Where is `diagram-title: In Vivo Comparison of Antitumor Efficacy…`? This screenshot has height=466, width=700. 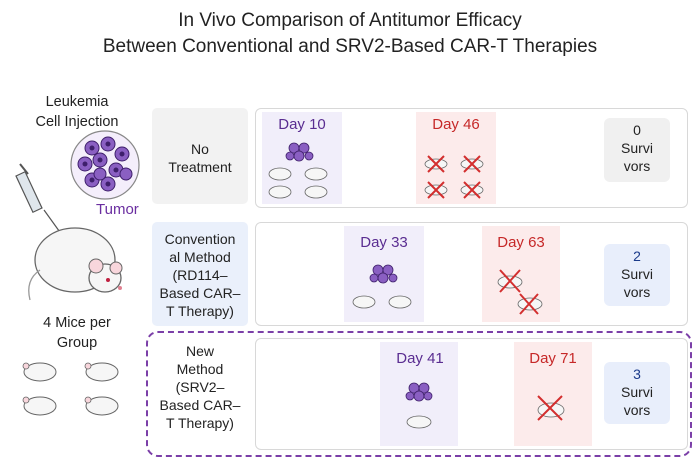
diagram-title: In Vivo Comparison of Antitumor Efficacy… is located at coordinates (350, 34).